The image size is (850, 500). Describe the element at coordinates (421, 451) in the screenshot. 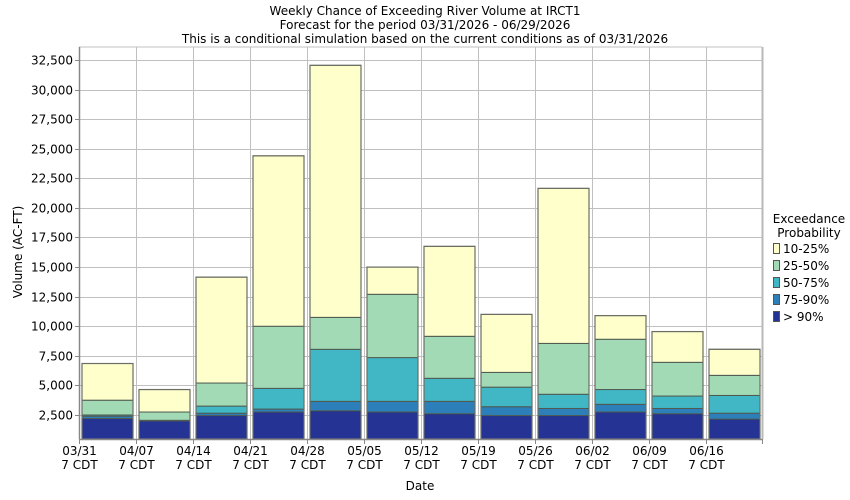

I see `x-tick-date: 05/12` at that location.